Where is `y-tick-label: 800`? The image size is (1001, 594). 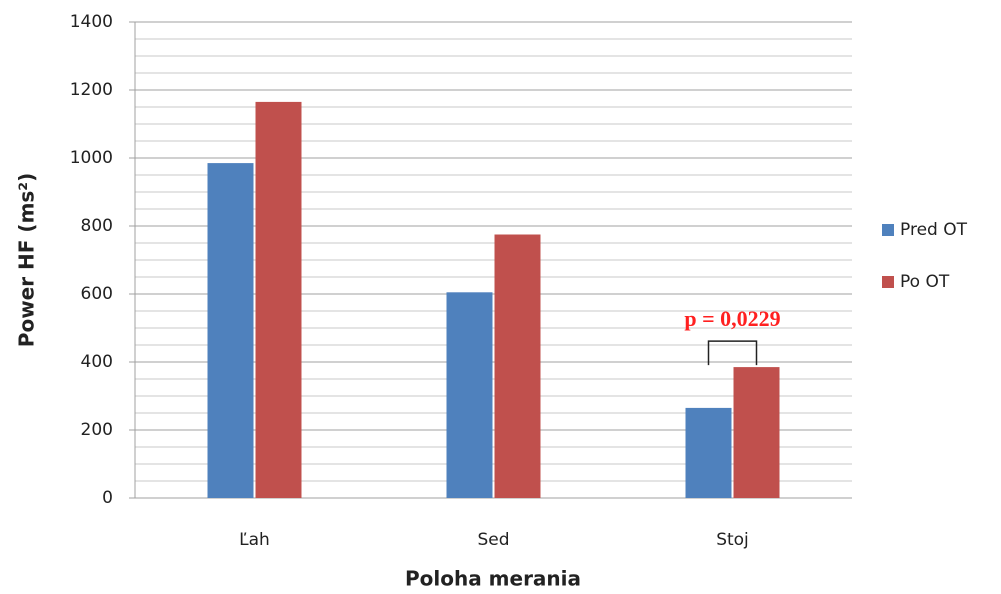 y-tick-label: 800 is located at coordinates (97, 226).